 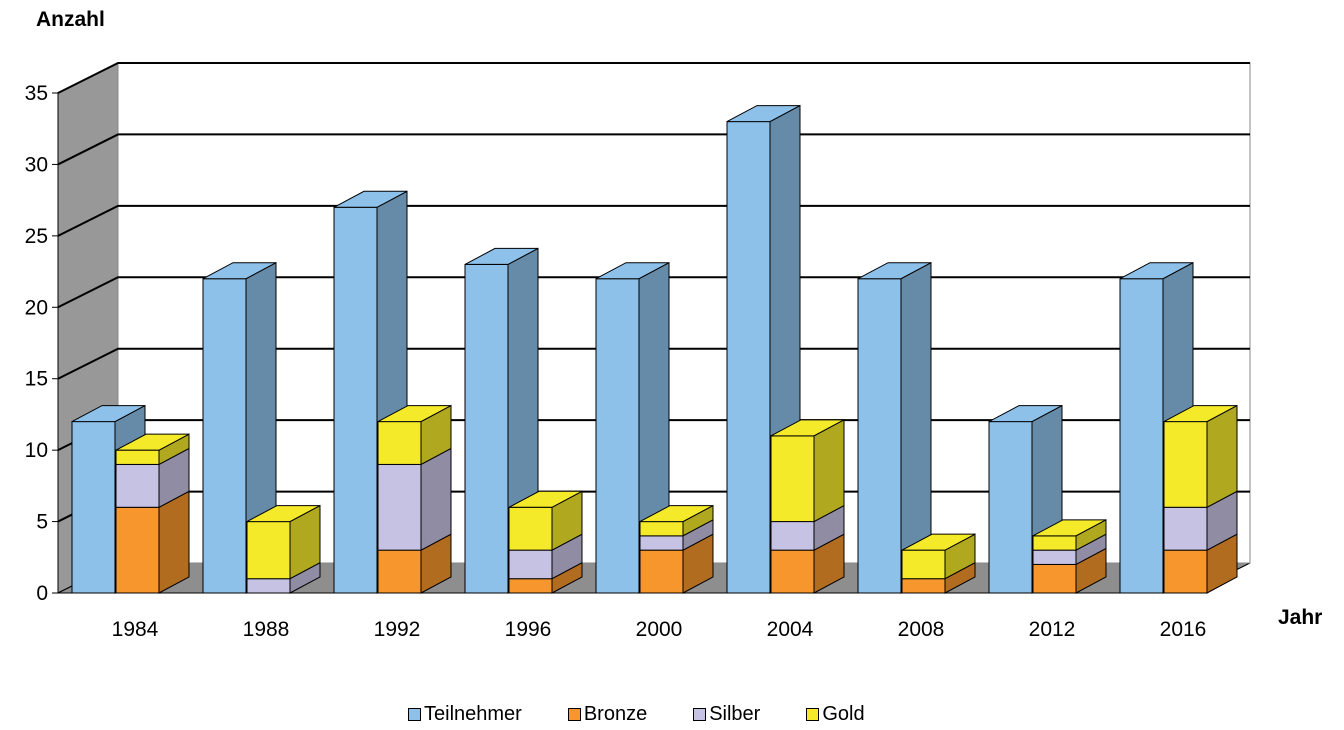 I want to click on x-tick-label: 1984, so click(x=135, y=629).